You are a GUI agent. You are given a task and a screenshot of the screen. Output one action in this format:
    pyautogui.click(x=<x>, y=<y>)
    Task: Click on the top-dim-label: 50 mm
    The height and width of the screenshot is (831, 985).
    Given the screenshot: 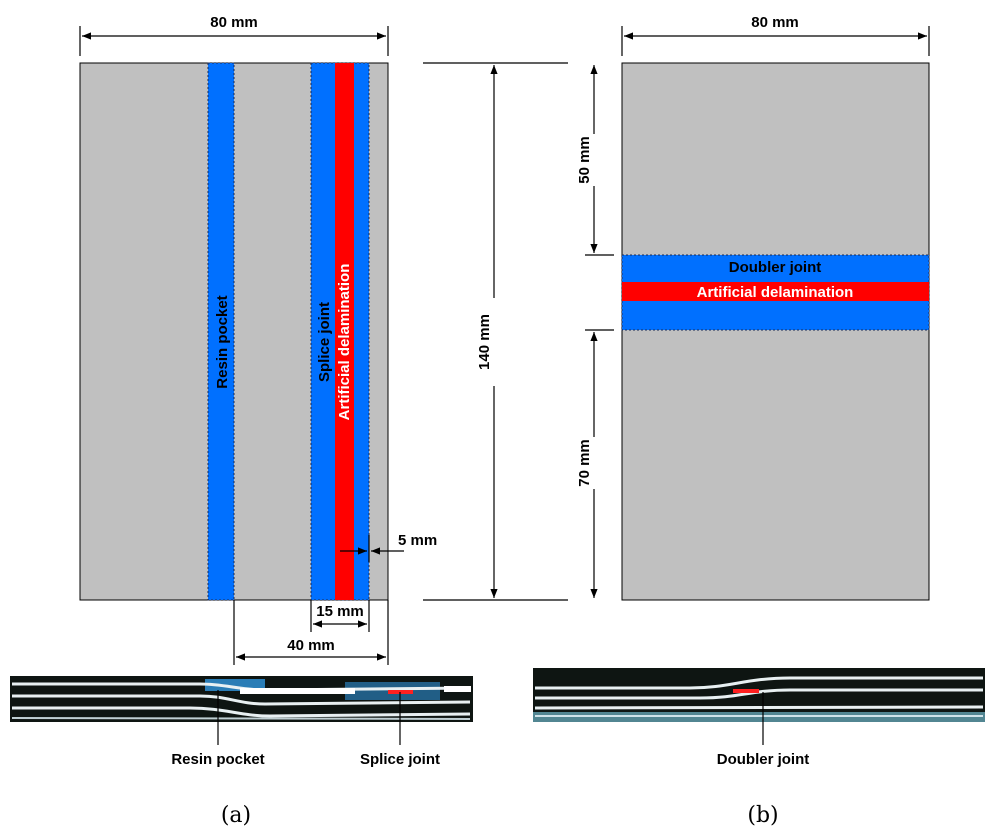 What is the action you would take?
    pyautogui.click(x=584, y=160)
    